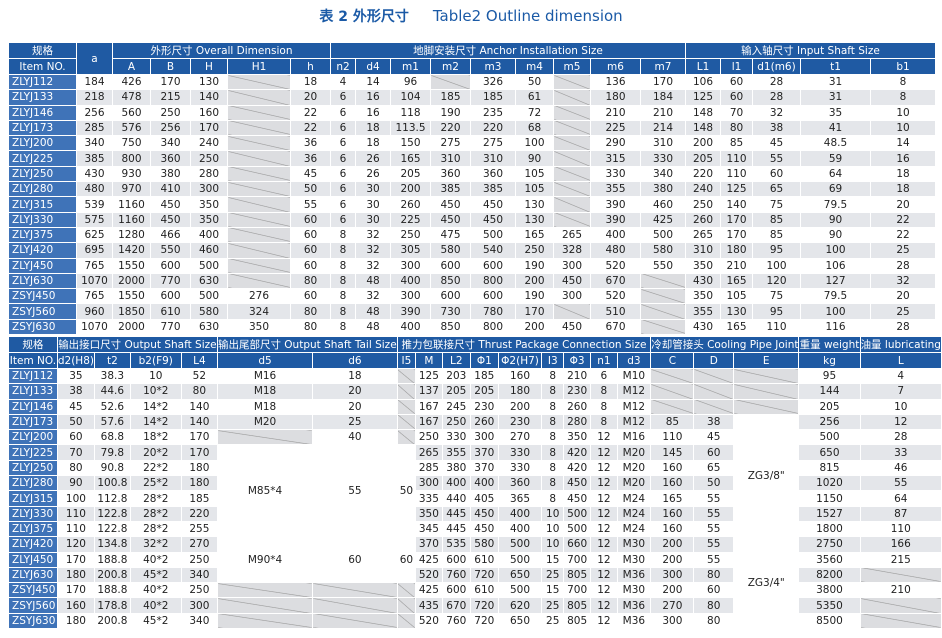 This screenshot has height=638, width=942. What do you see at coordinates (131, 66) in the screenshot?
I see `column-header: A` at bounding box center [131, 66].